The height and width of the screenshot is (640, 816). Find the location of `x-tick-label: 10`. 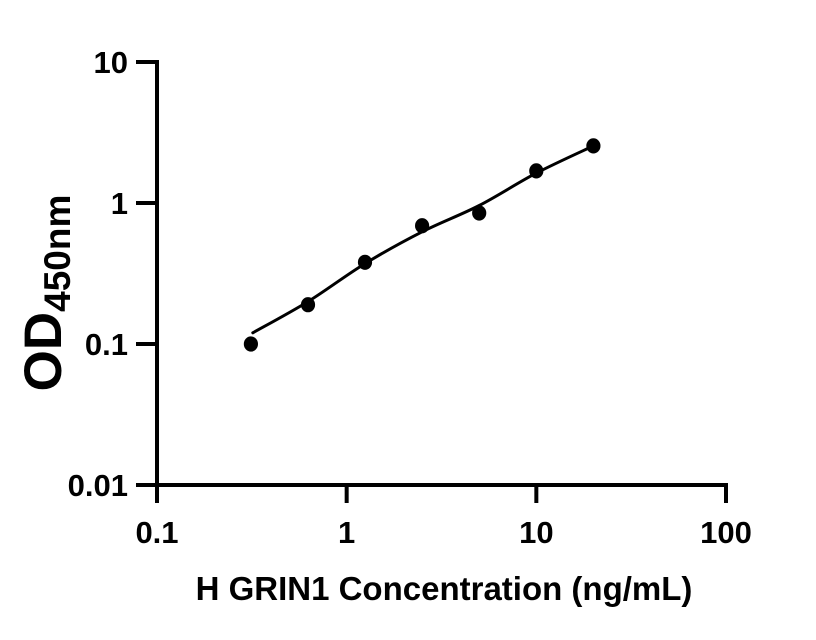

x-tick-label: 10 is located at coordinates (536, 532).